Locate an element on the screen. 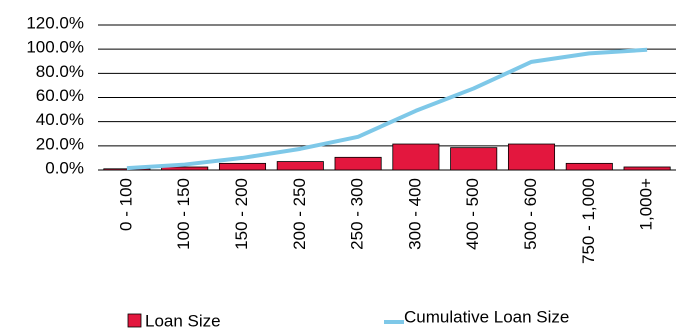 The height and width of the screenshot is (332, 680). y-tick-label: 120.0% is located at coordinates (55, 22).